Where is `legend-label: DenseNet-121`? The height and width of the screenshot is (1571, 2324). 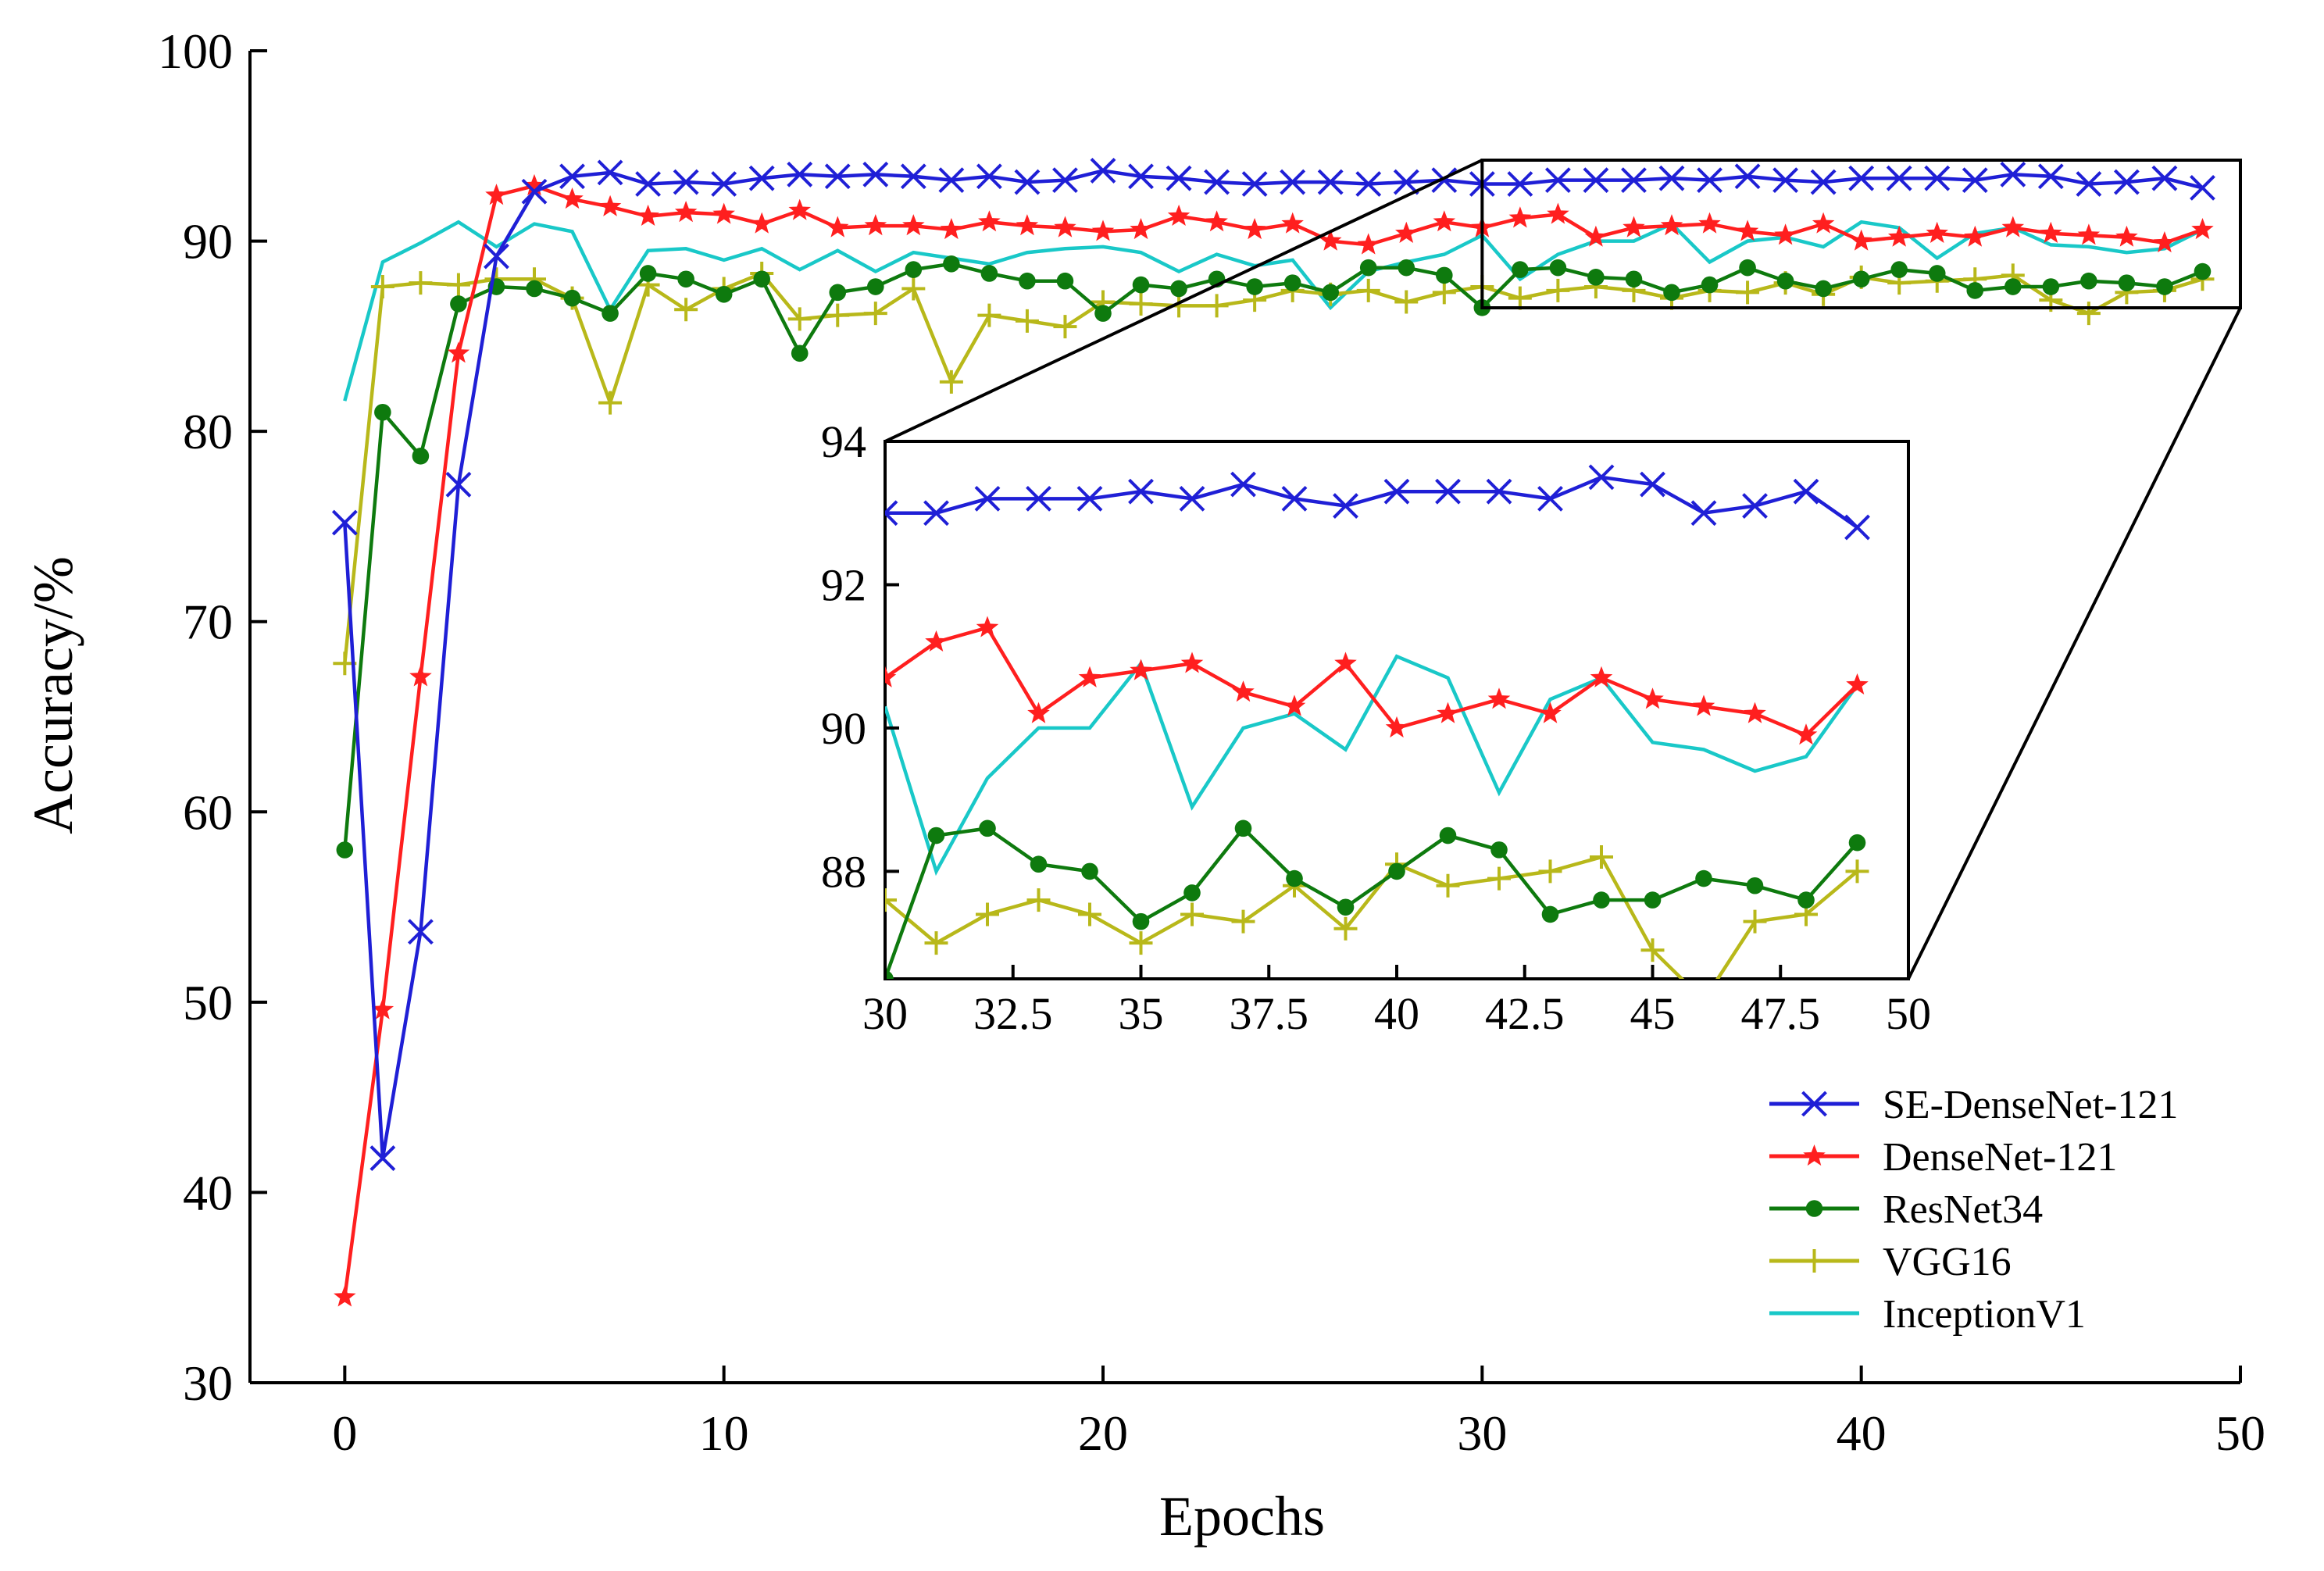 legend-label: DenseNet-121 is located at coordinates (2000, 1157).